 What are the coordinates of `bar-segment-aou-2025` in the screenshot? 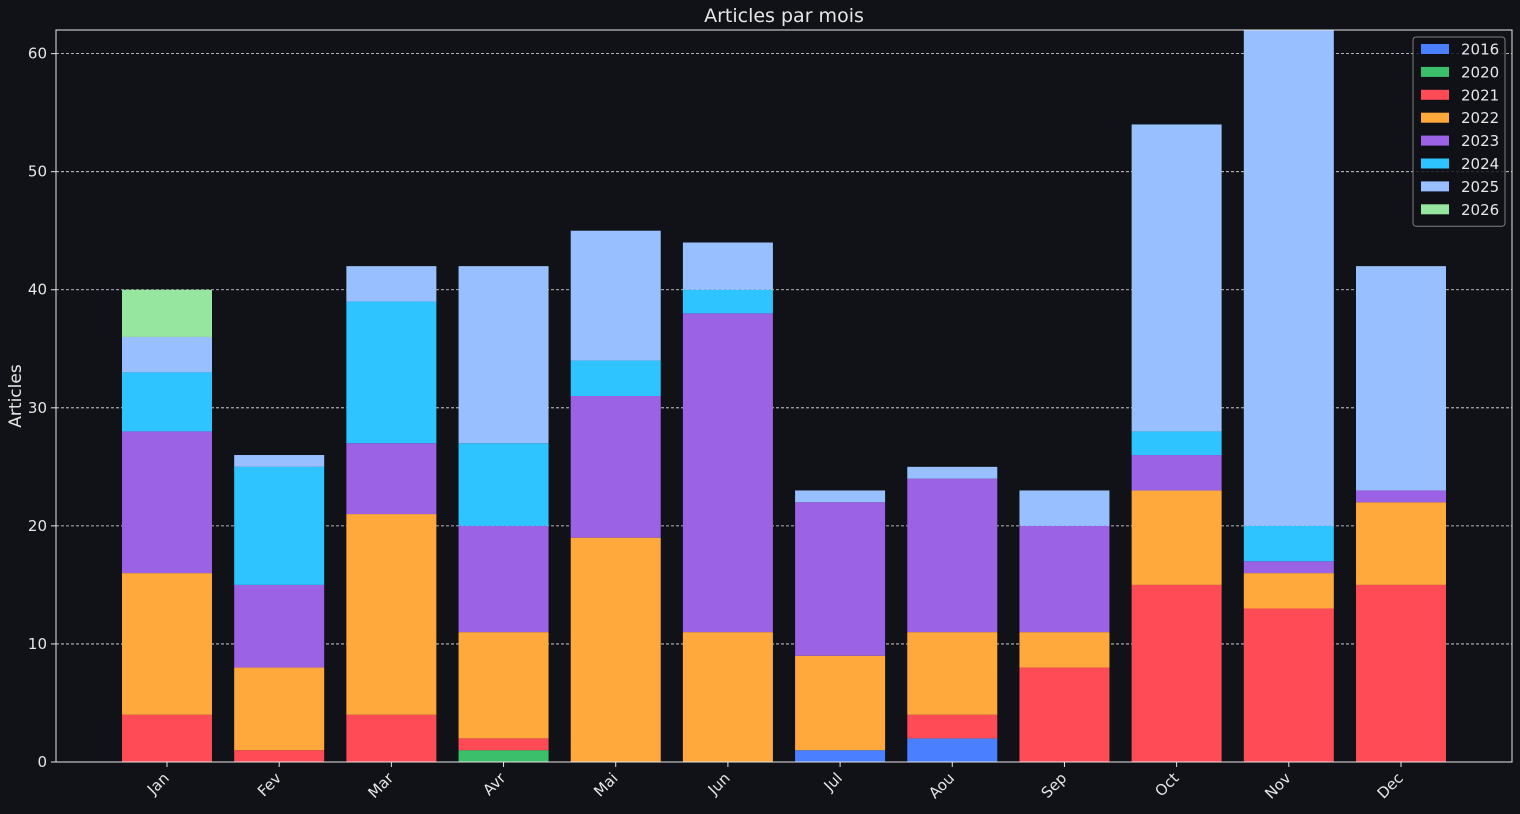 It's located at (952, 472).